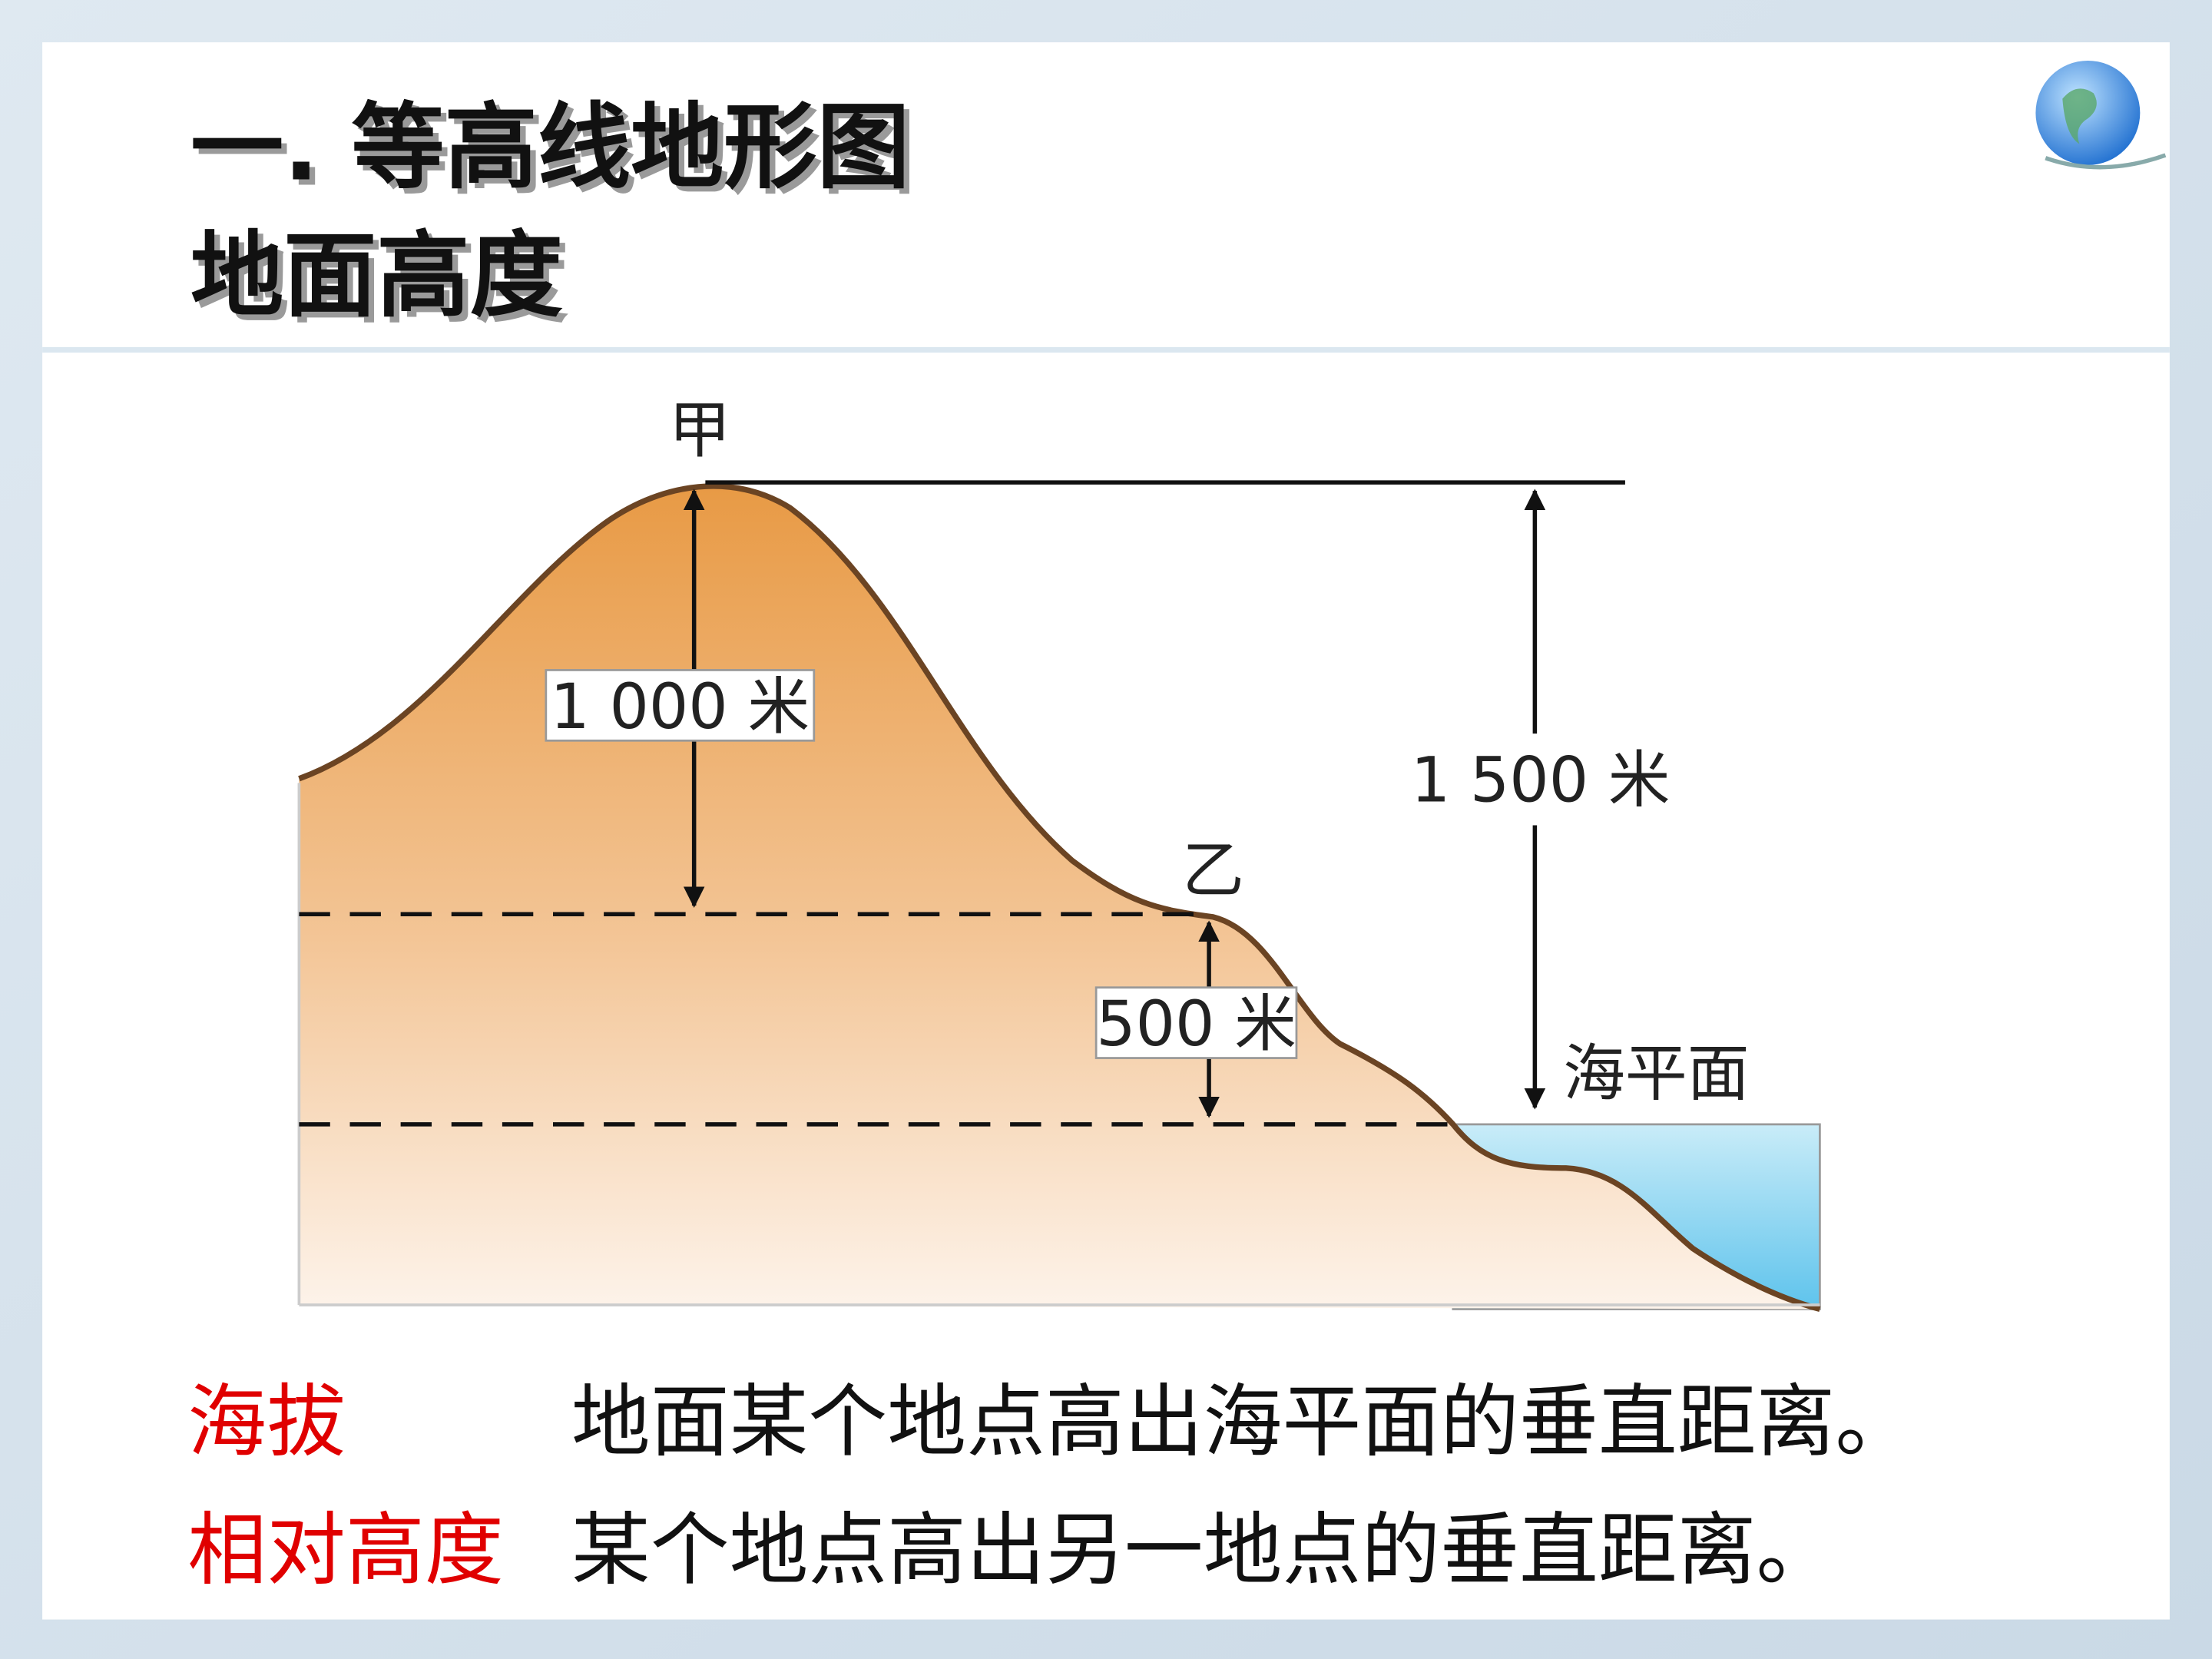 Image resolution: width=2212 pixels, height=1659 pixels. I want to click on definition: 某个地点高出另一地点的垂直距离。, so click(1204, 1551).